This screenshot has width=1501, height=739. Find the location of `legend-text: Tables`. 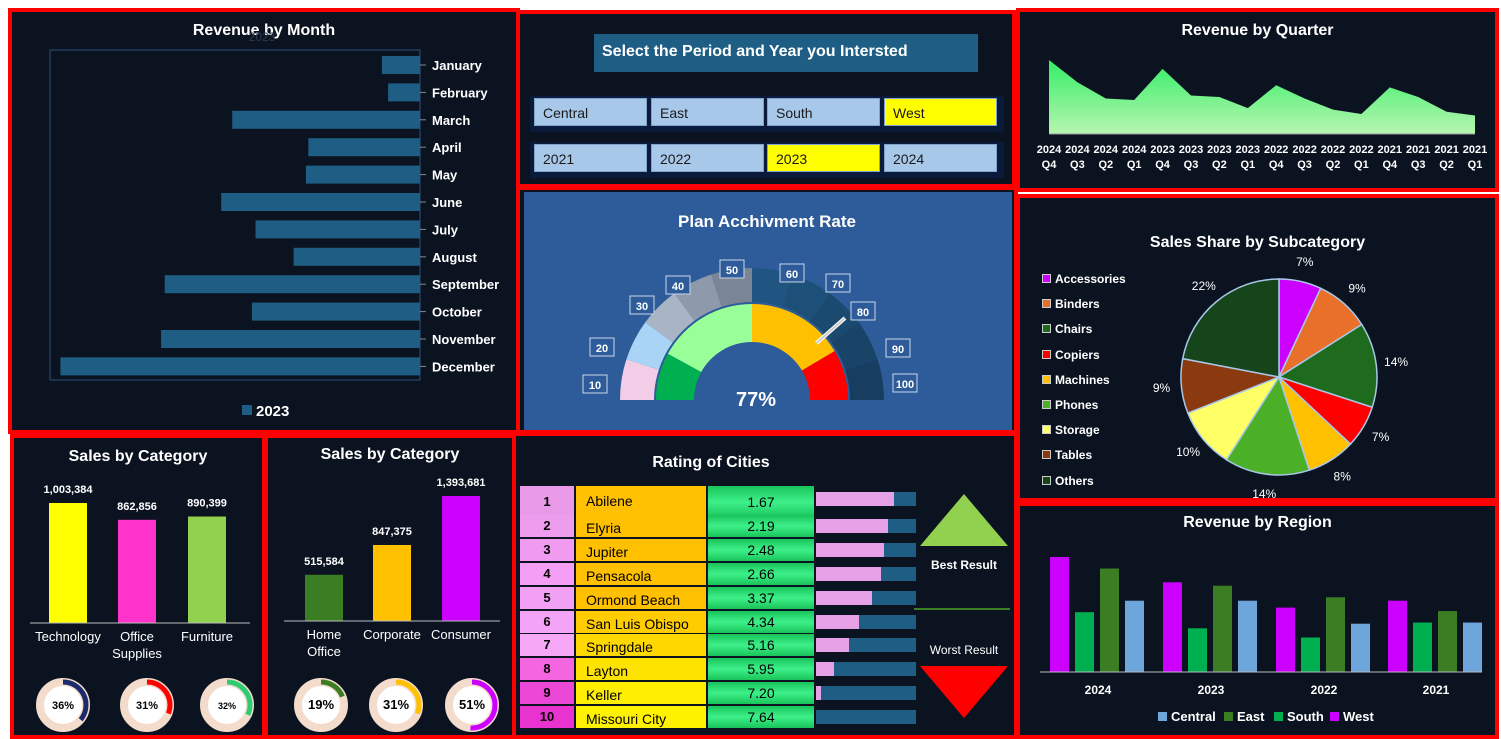

legend-text: Tables is located at coordinates (1074, 455).